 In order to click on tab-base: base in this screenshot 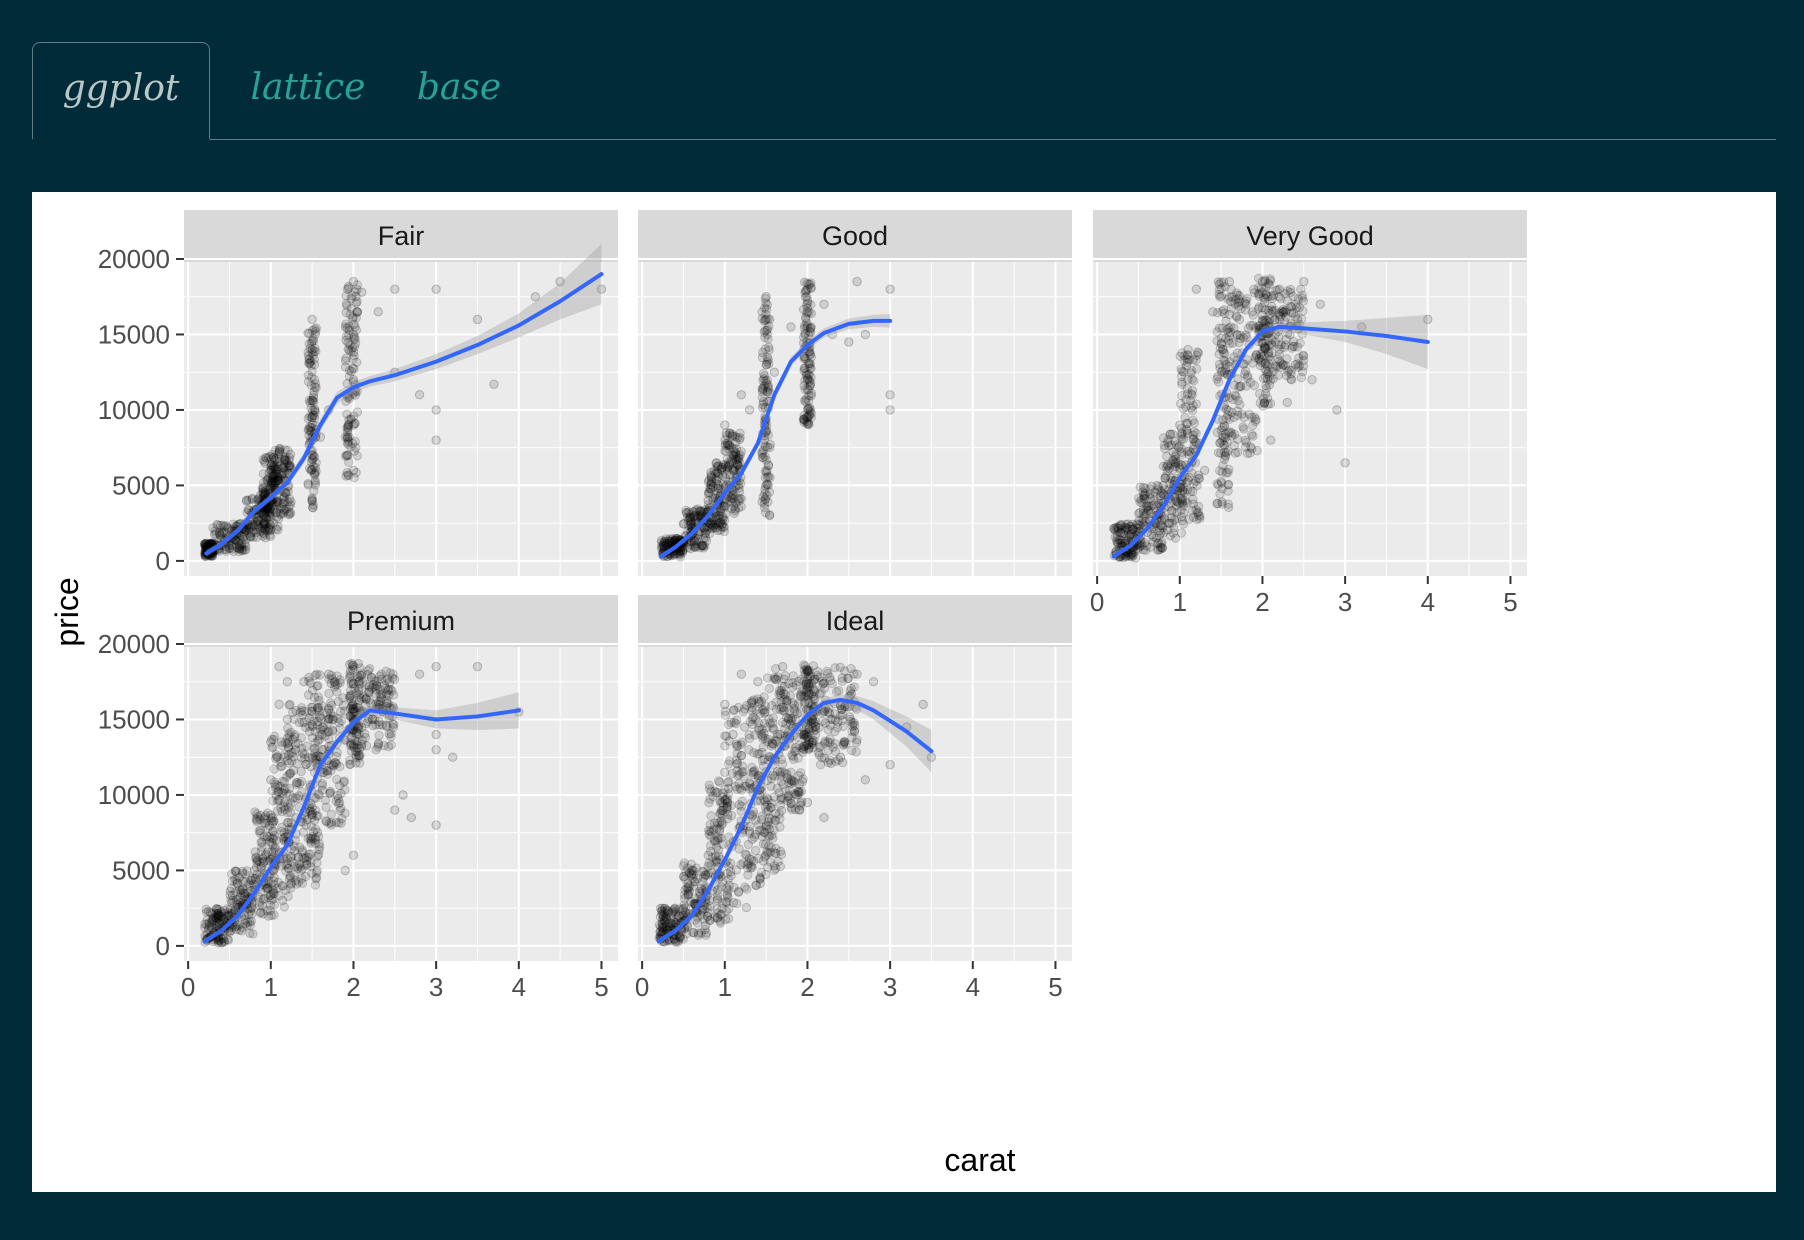, I will do `click(459, 87)`.